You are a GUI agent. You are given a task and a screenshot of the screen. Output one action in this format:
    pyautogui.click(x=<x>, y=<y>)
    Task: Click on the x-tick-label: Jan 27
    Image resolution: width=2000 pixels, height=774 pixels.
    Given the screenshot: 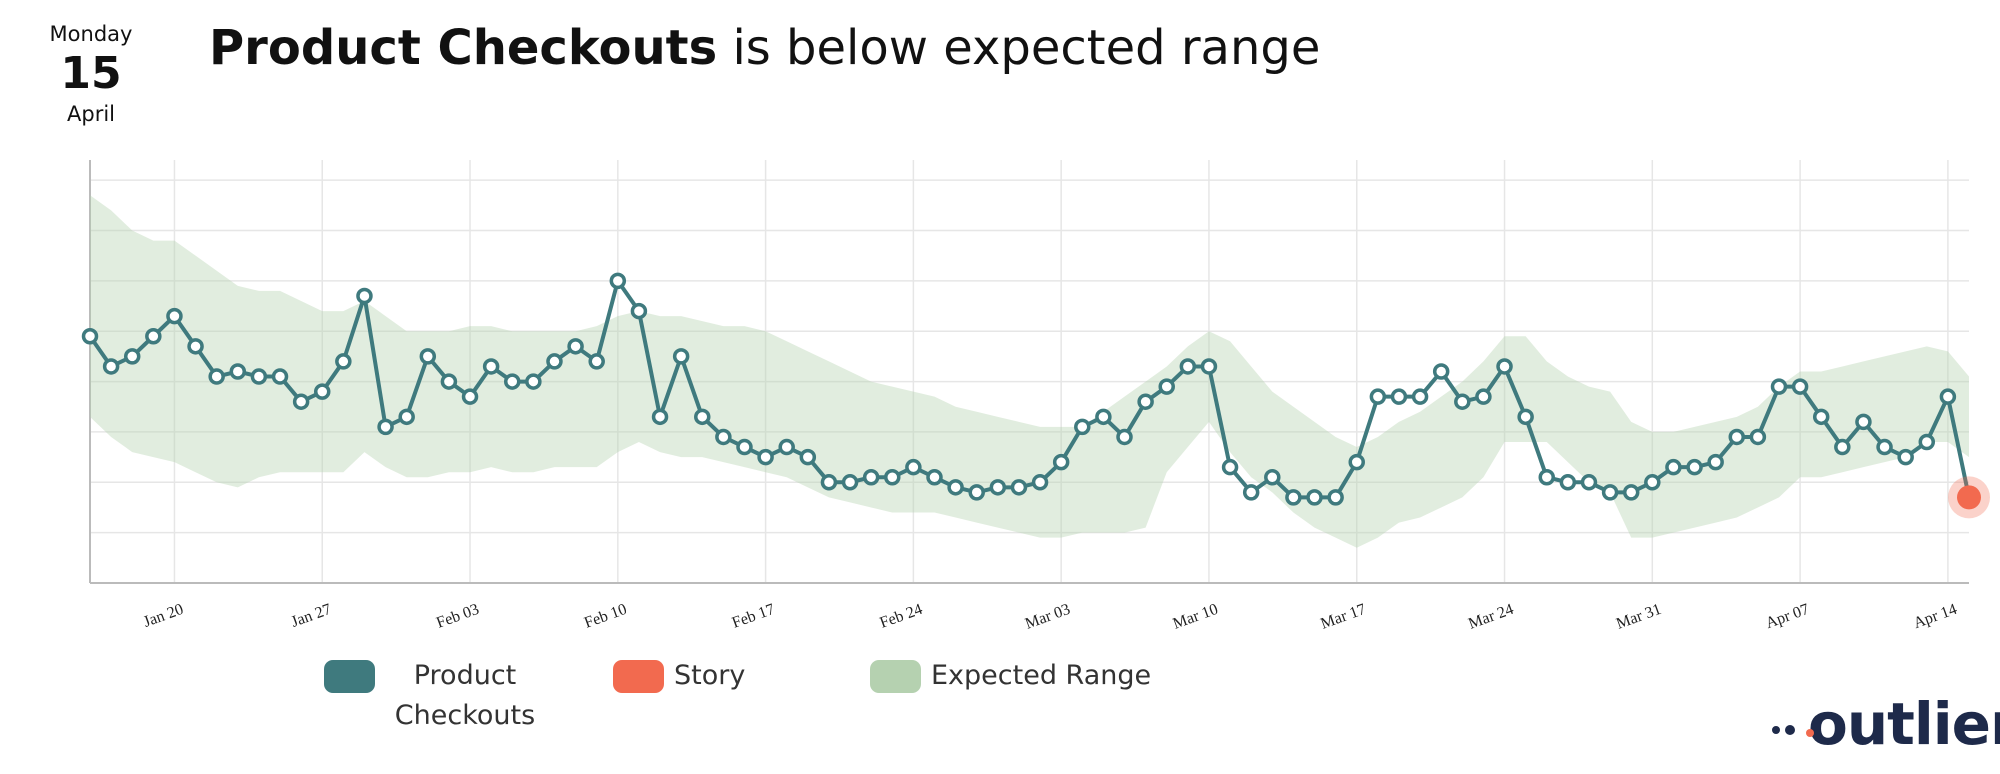 What is the action you would take?
    pyautogui.click(x=311, y=616)
    